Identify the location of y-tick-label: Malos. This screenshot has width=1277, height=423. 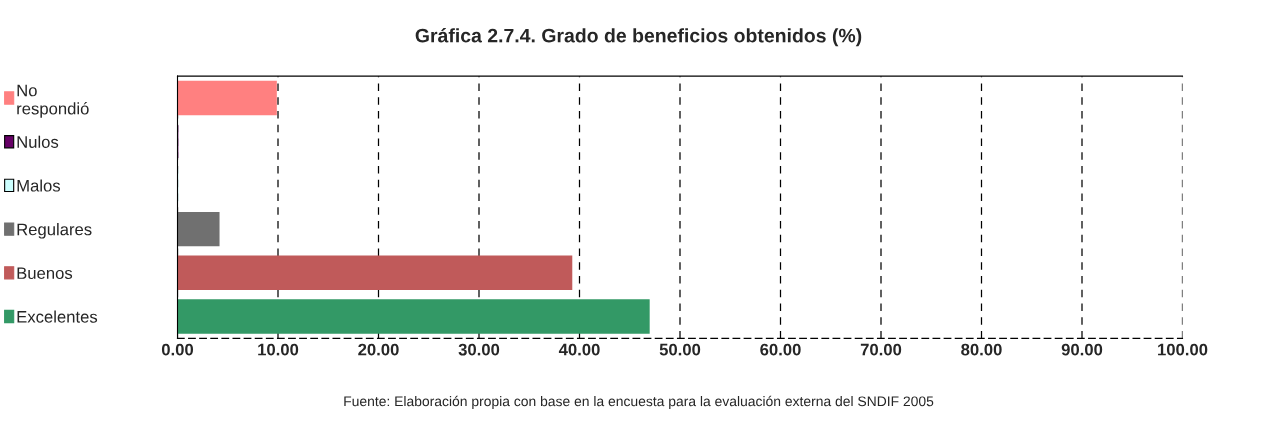
(39, 185).